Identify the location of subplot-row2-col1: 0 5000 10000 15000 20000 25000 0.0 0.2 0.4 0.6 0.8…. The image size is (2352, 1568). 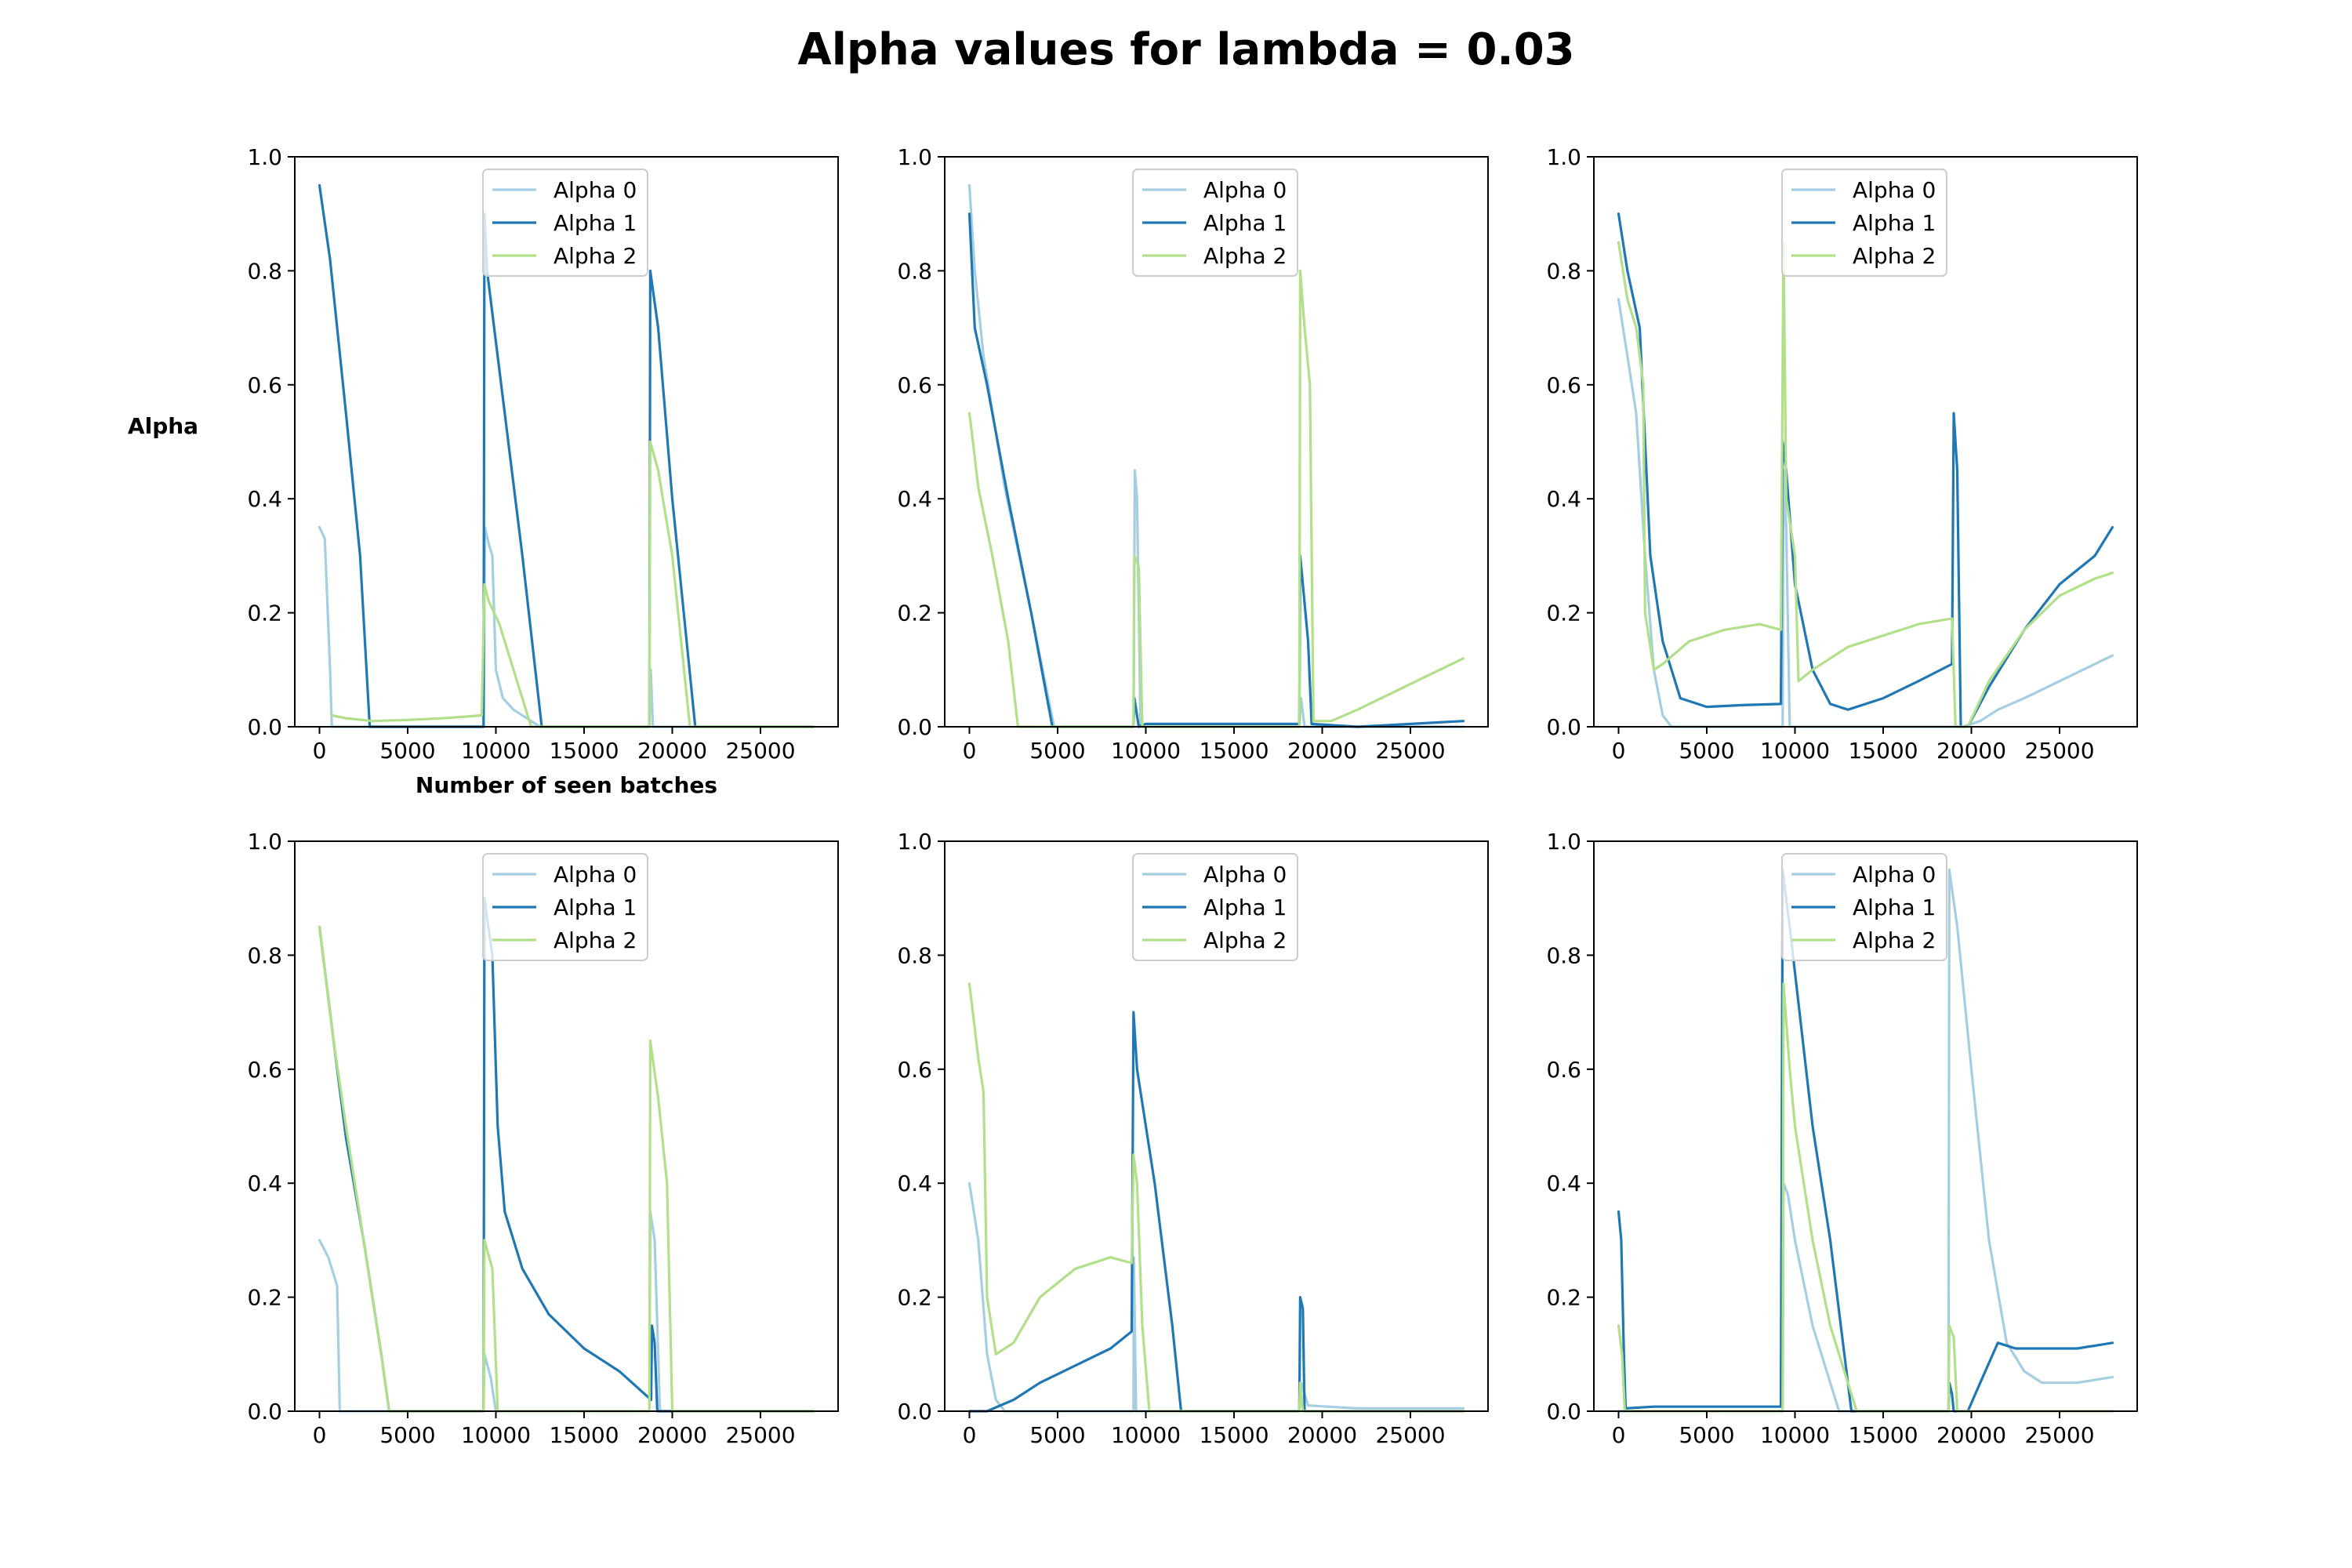
(543, 1138).